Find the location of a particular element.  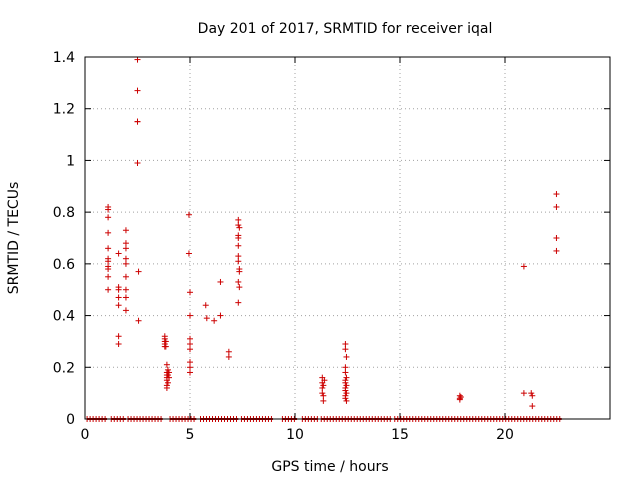

y-tick-label: 0.6 is located at coordinates (64, 265).